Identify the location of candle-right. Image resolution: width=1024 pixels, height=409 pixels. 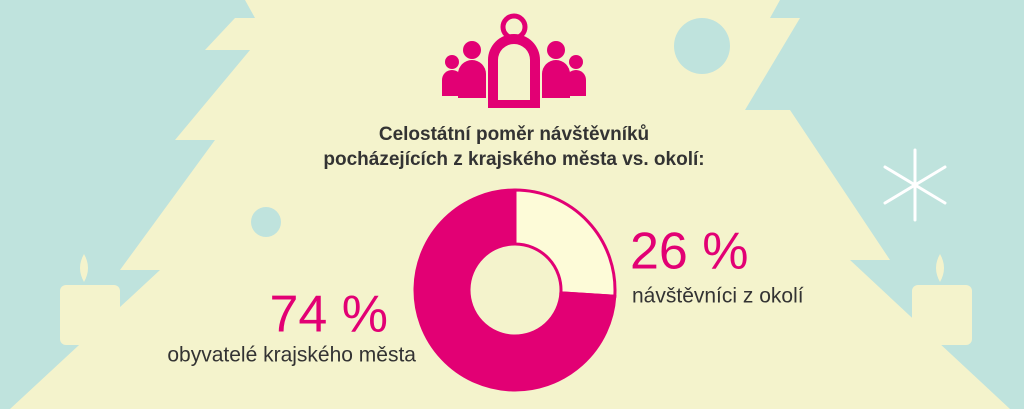
(942, 299).